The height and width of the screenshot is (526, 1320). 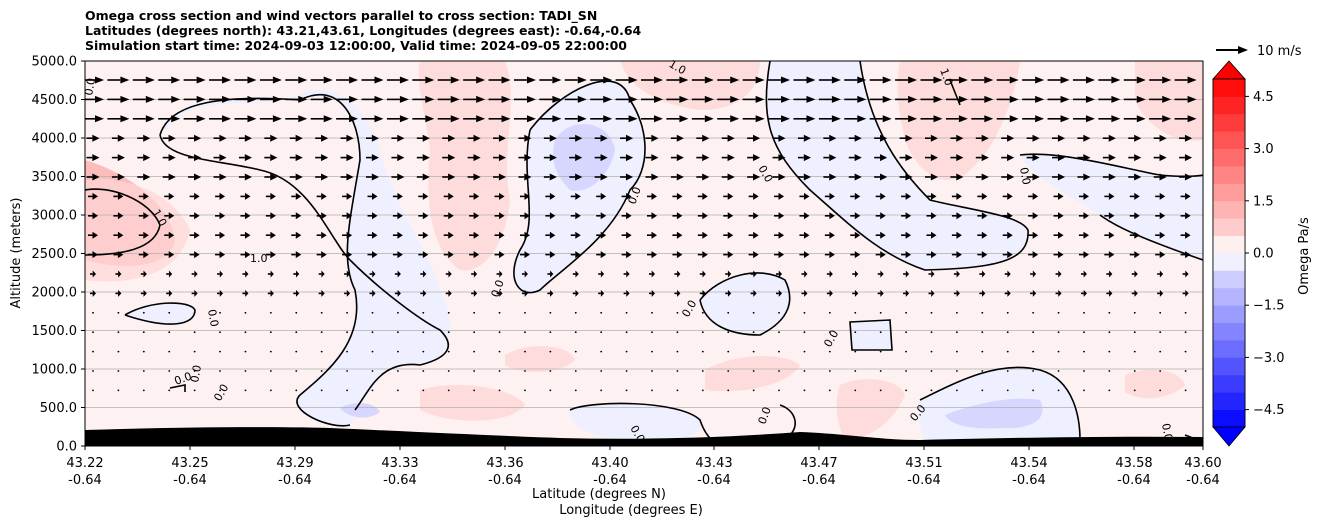 What do you see at coordinates (1229, 349) in the screenshot?
I see `colorbar-band` at bounding box center [1229, 349].